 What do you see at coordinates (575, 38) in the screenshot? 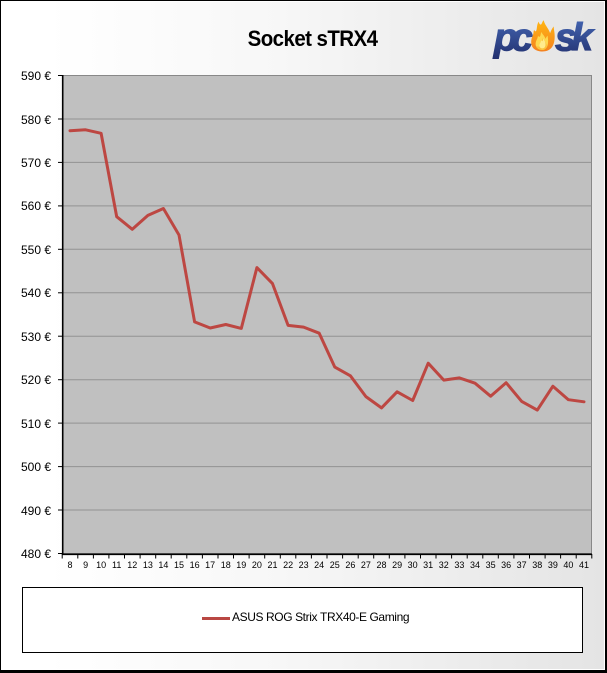
I see `svg-text: sk` at bounding box center [575, 38].